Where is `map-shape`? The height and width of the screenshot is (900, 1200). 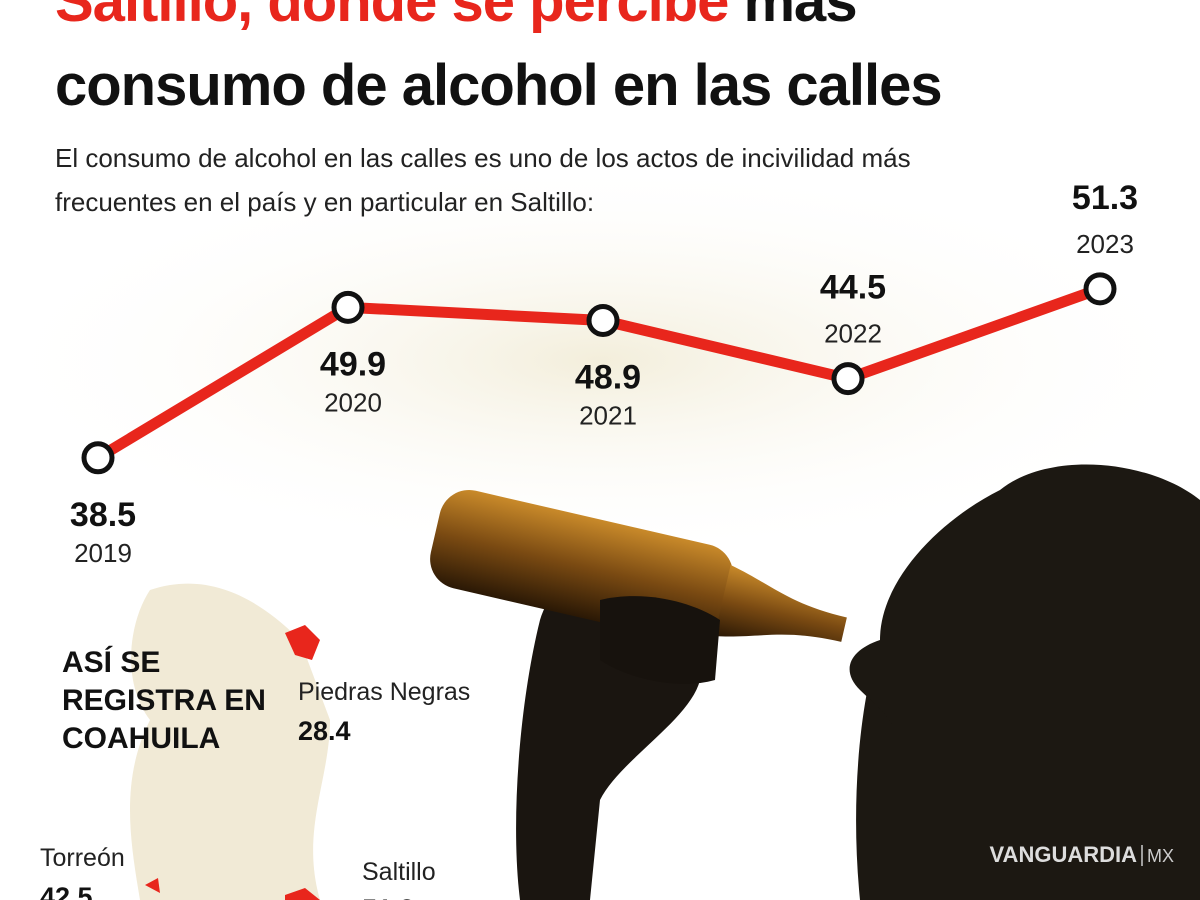
map-shape is located at coordinates (230, 741).